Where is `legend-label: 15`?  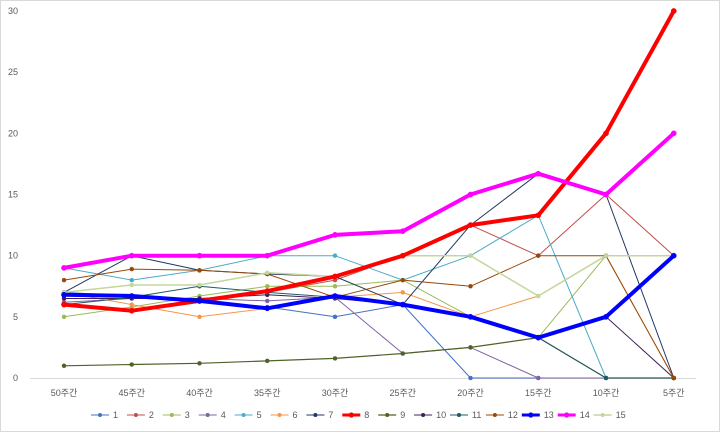
legend-label: 15 is located at coordinates (621, 415).